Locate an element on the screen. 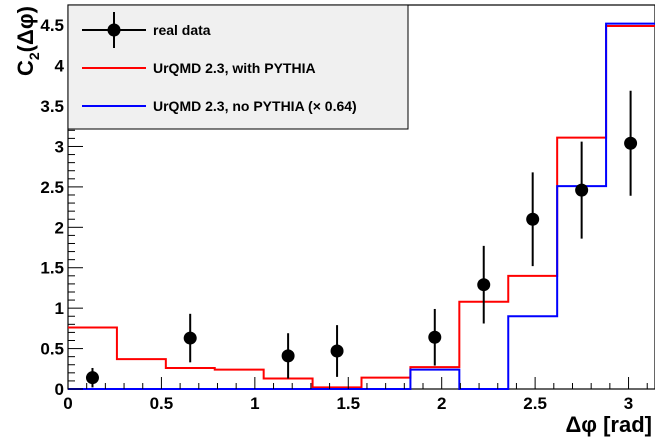 Image resolution: width=655 pixels, height=438 pixels. x-tick-label: 2 is located at coordinates (441, 403).